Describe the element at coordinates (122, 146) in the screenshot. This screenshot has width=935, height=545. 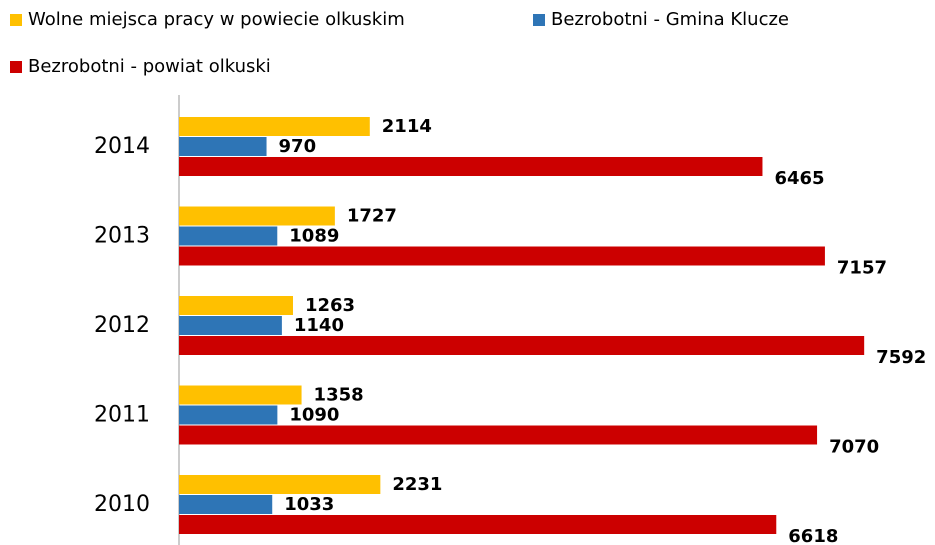
I see `y-tick-label: 2014` at that location.